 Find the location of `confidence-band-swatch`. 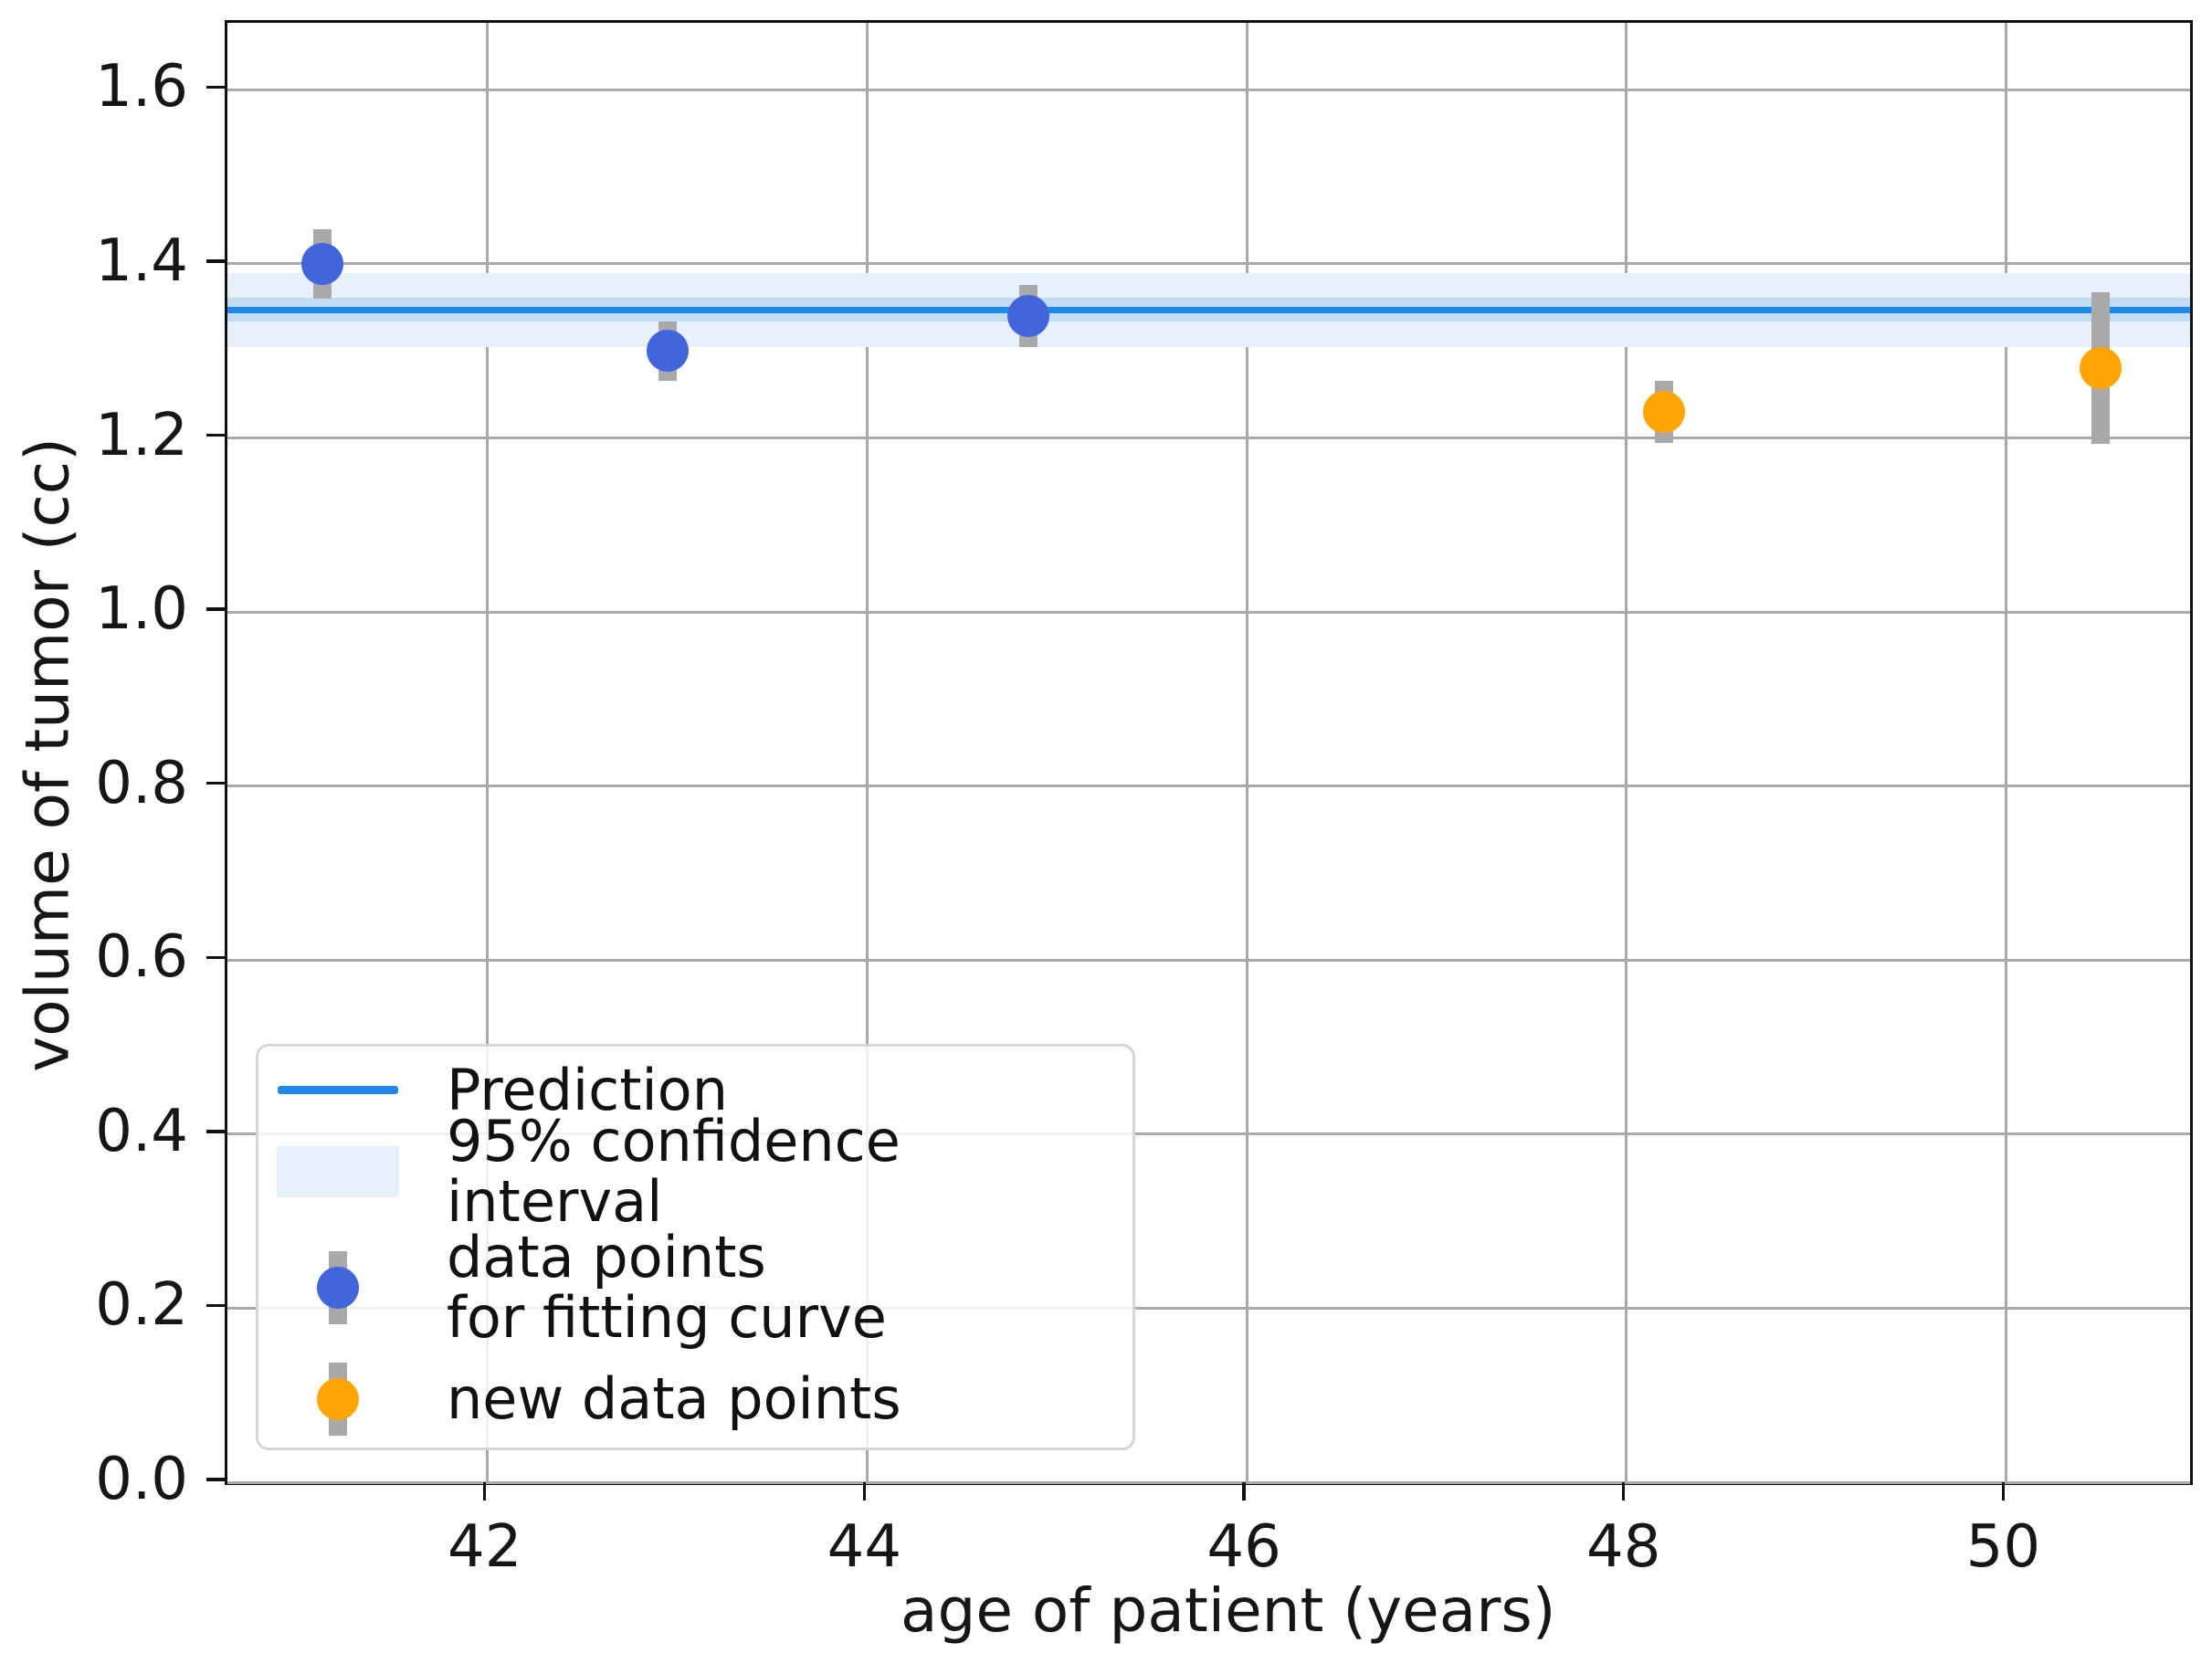

confidence-band-swatch is located at coordinates (338, 1172).